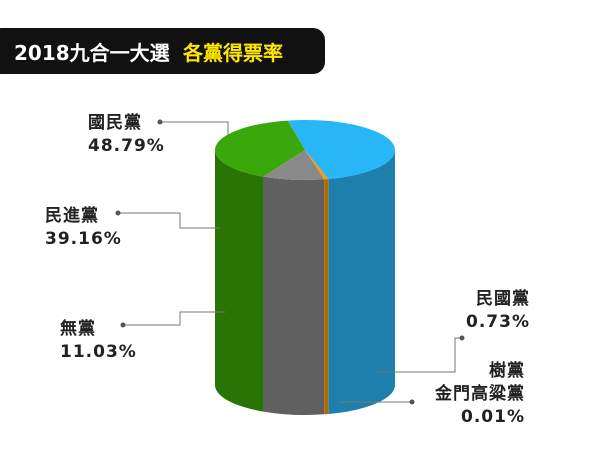  I want to click on chart-title: 2018九合一大選, so click(92, 53).